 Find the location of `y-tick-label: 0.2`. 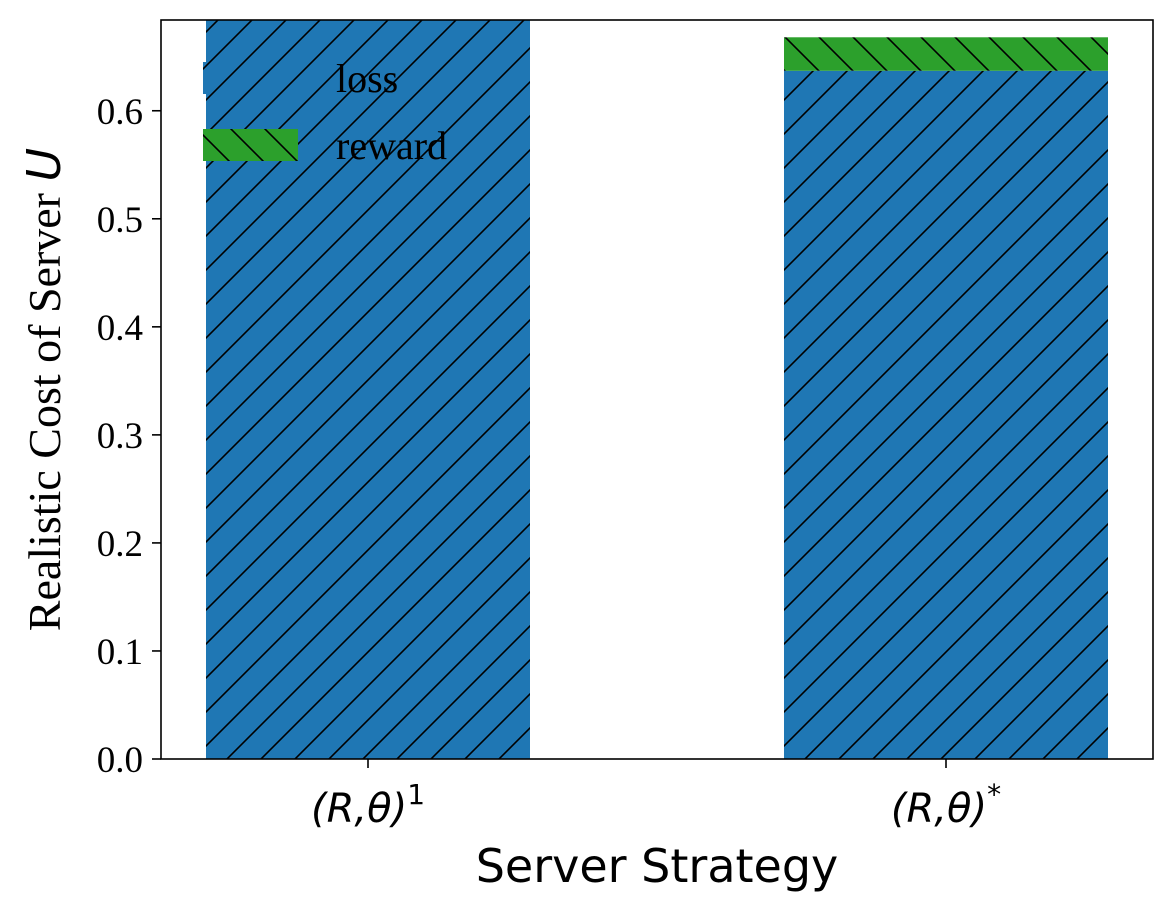

y-tick-label: 0.2 is located at coordinates (120, 544).